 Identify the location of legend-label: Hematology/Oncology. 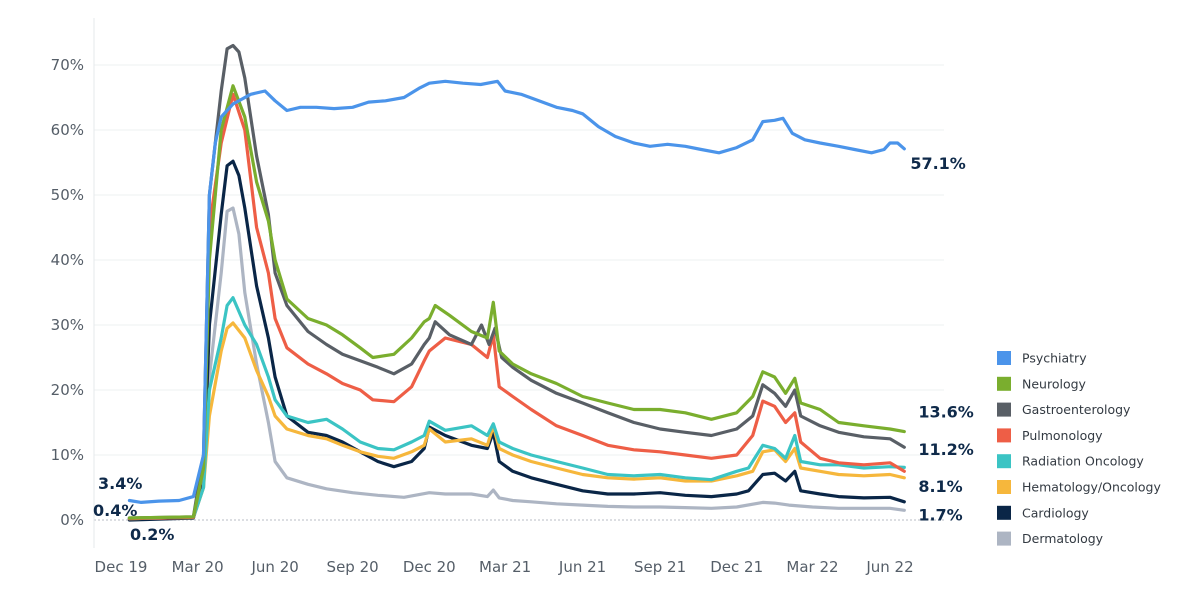
(1091, 487).